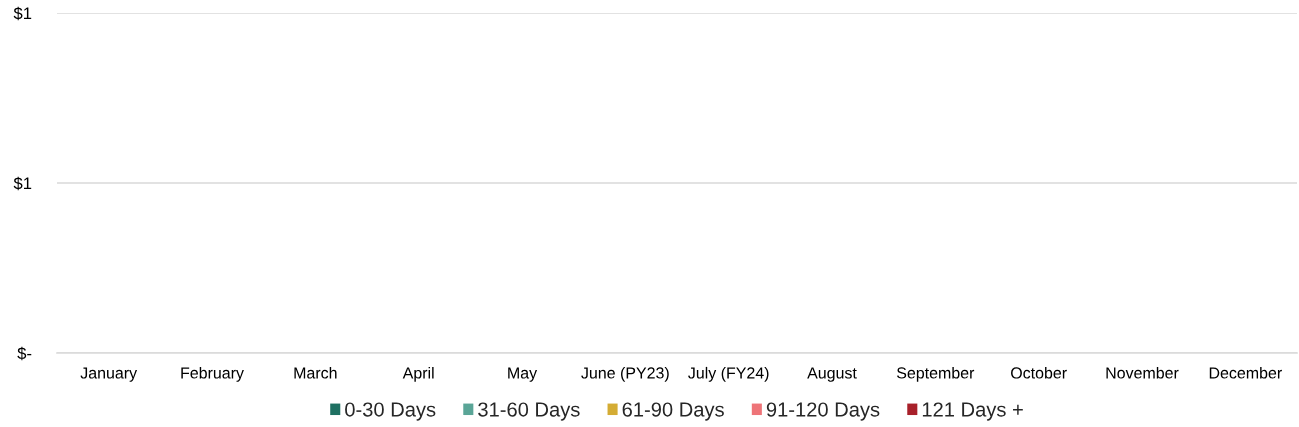 This screenshot has height=427, width=1299. I want to click on x-tick-label: December, so click(1245, 372).